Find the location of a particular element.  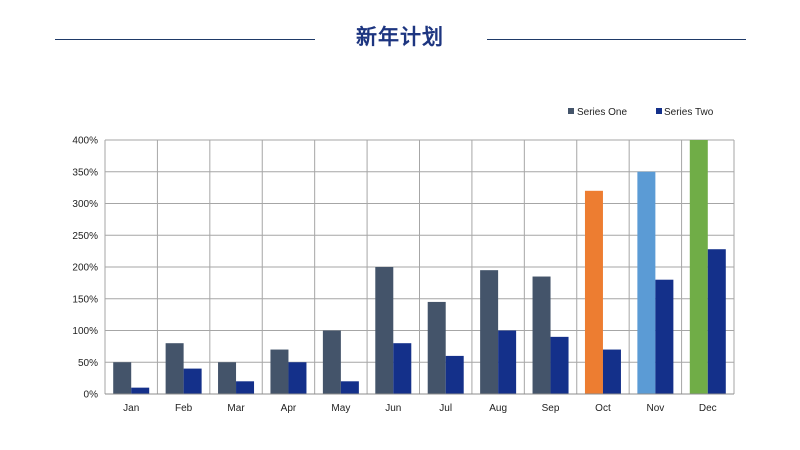

y-tick-label: 350% is located at coordinates (85, 172).